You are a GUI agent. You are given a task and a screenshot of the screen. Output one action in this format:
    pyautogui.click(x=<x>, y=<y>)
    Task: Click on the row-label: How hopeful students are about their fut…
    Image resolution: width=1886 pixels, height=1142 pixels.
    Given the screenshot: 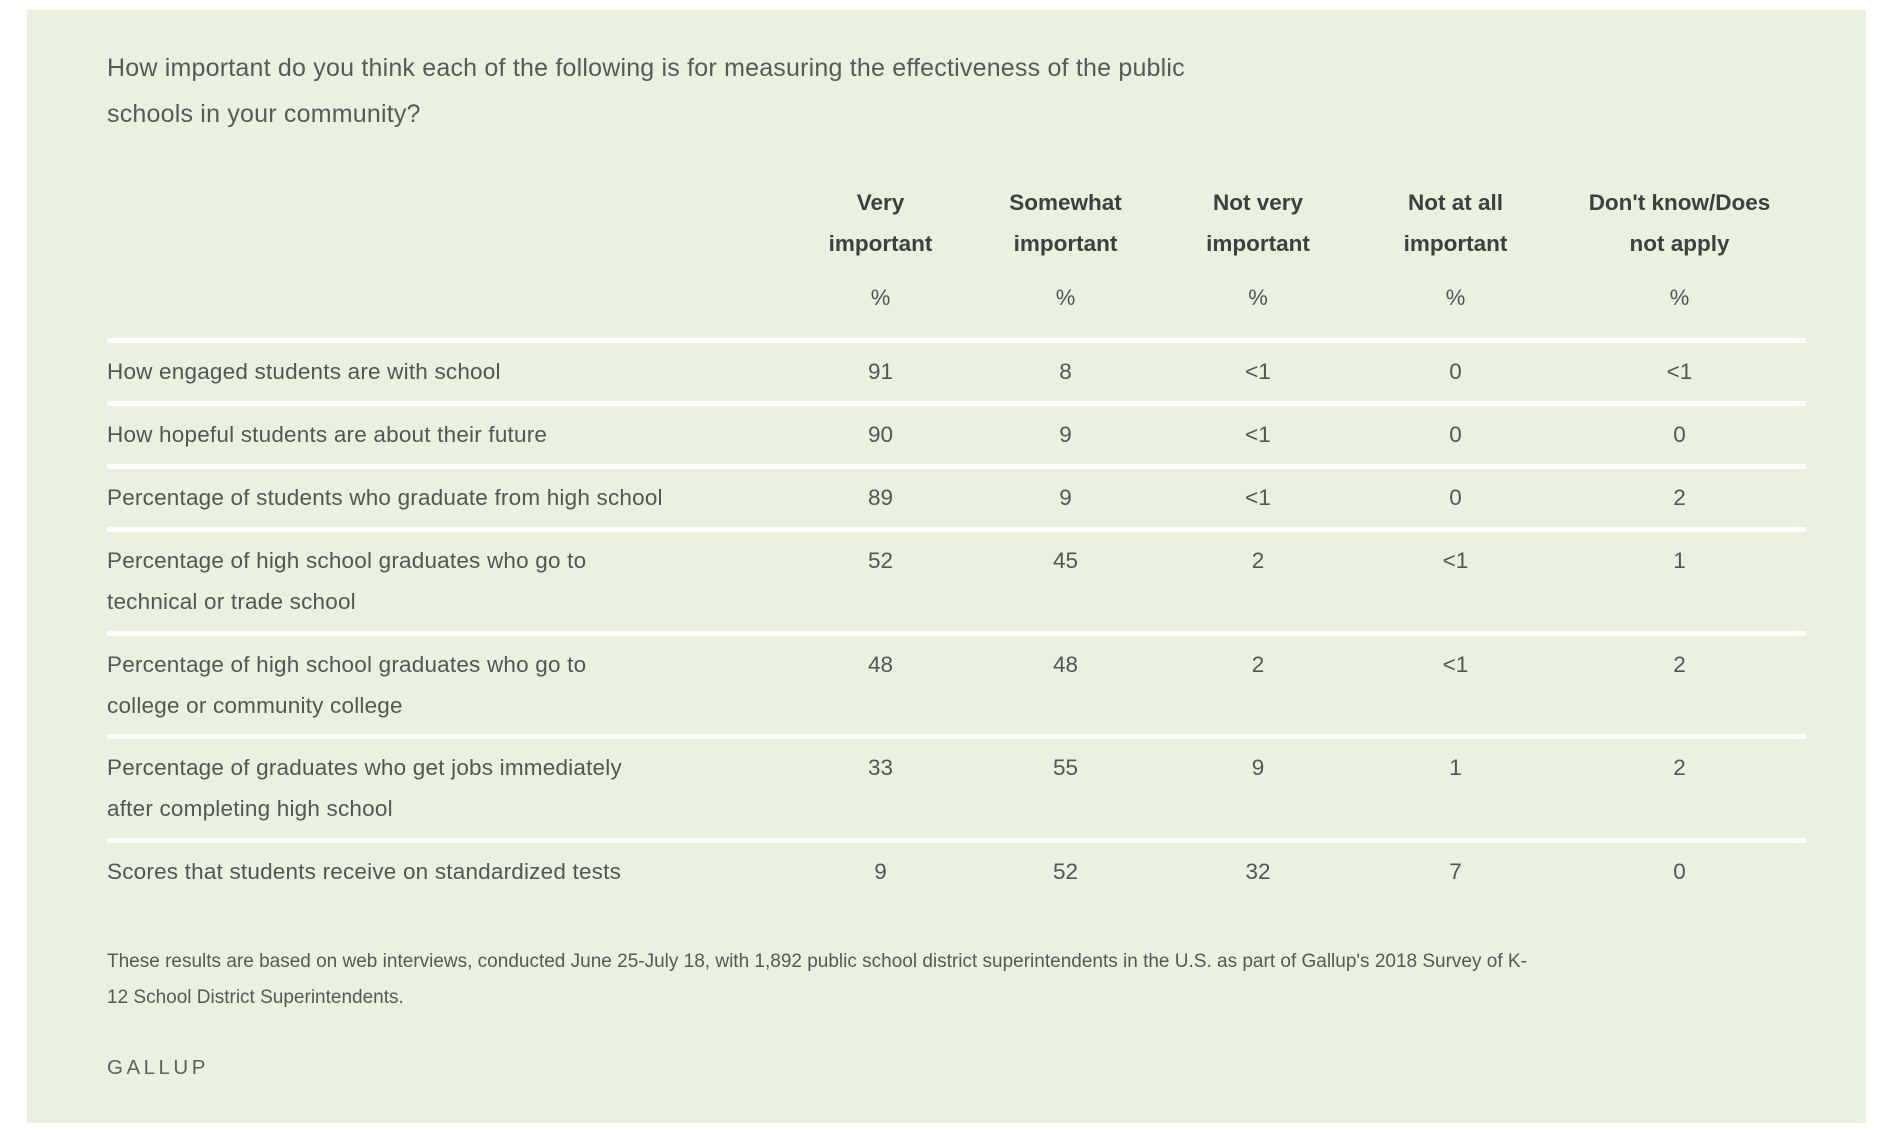 What is the action you would take?
    pyautogui.click(x=447, y=433)
    